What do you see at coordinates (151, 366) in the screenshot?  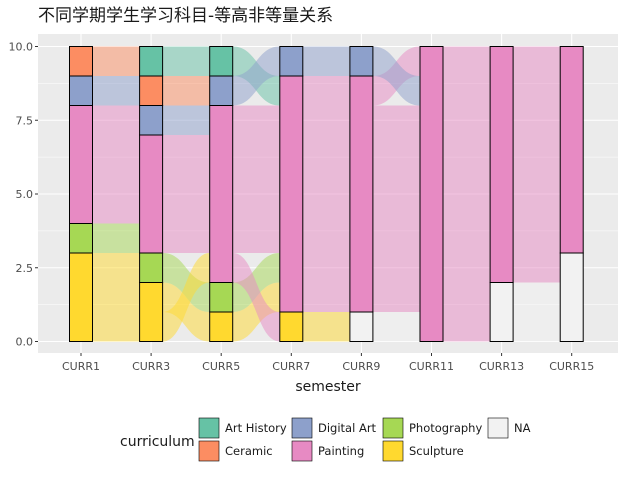 I see `x-tick-label: CURR3` at bounding box center [151, 366].